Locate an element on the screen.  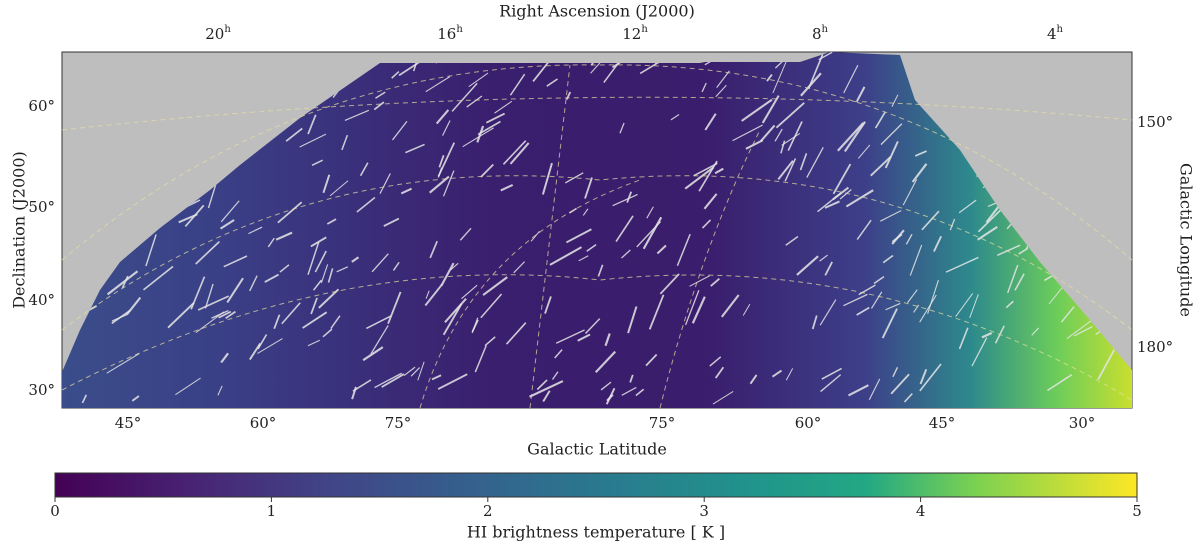
gb-tick-label: 45° is located at coordinates (942, 423).